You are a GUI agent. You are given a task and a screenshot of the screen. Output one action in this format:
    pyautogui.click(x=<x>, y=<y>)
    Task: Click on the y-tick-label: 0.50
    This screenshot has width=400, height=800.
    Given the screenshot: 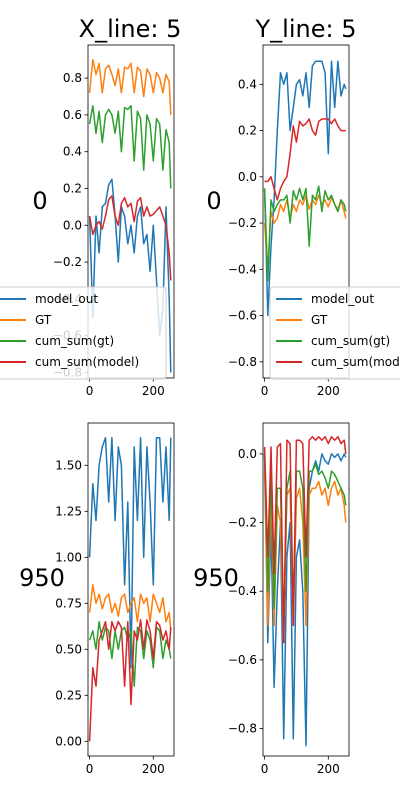 What is the action you would take?
    pyautogui.click(x=68, y=649)
    